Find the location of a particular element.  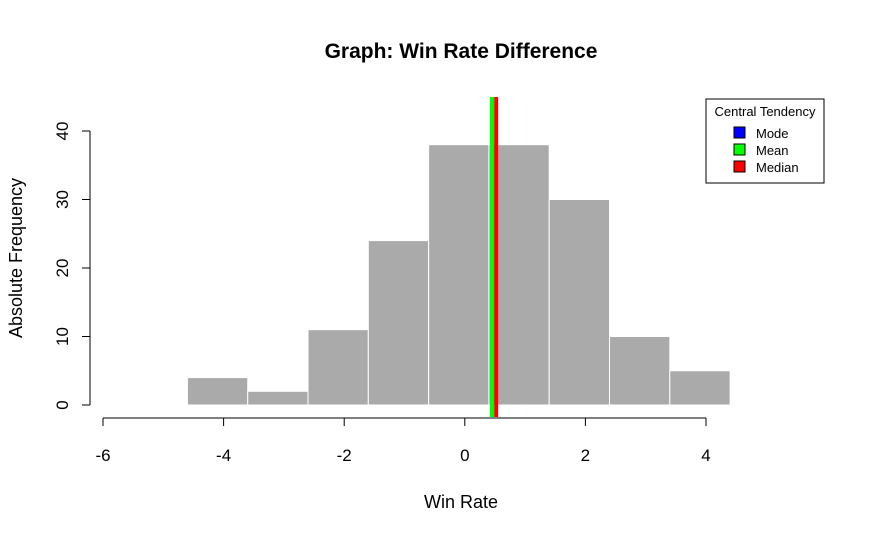

central-tendency-lines is located at coordinates (494, 257).